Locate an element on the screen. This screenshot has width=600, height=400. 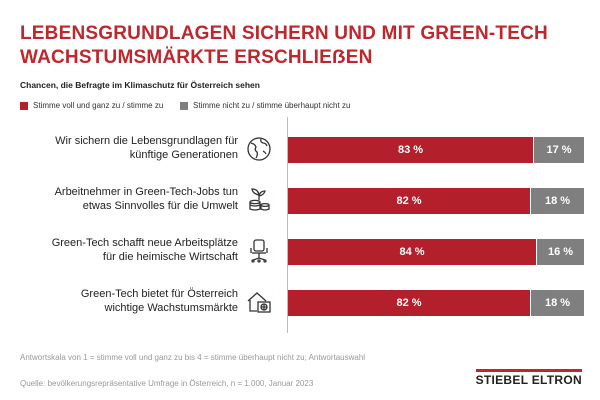
category-label-line2: etwas Sinnvolles für die Umwelt is located at coordinates (160, 206).